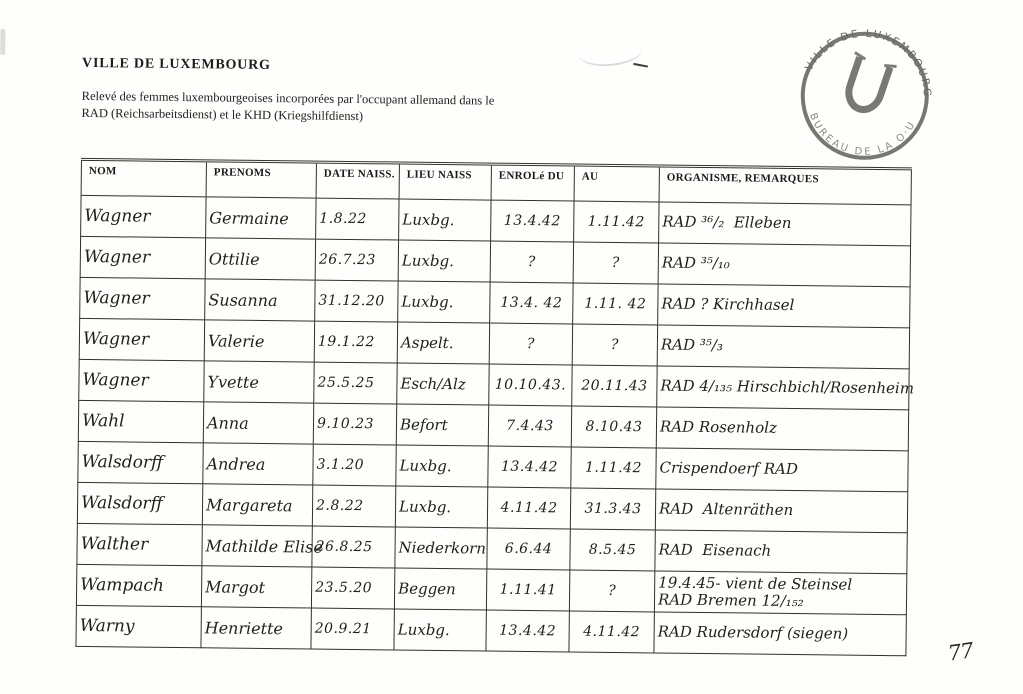  Describe the element at coordinates (784, 305) in the screenshot. I see `cell-organisme: RAD ? Kirchhasel` at that location.